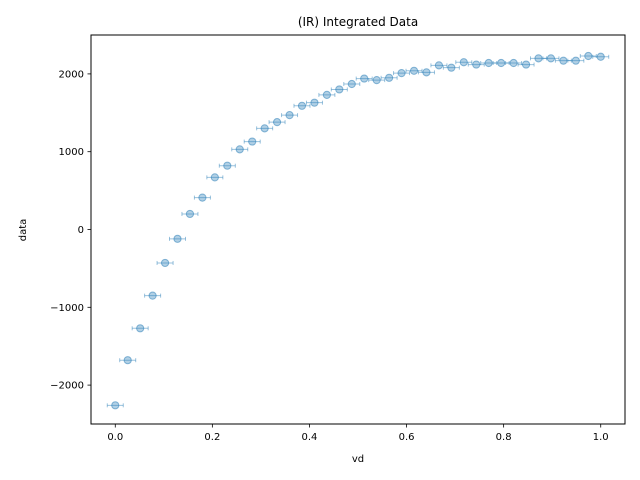 The image size is (640, 480). Describe the element at coordinates (23, 230) in the screenshot. I see `y-axis-label: data` at that location.